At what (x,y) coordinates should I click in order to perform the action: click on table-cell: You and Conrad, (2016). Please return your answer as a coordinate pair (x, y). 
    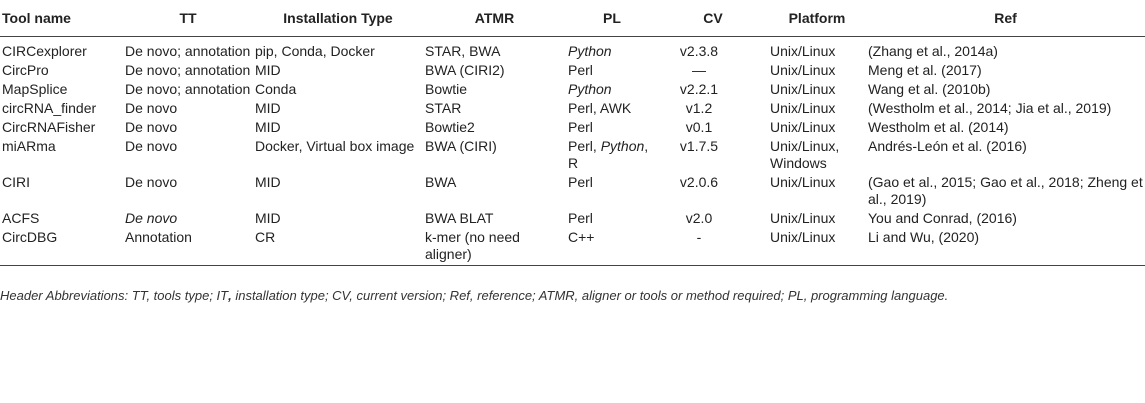
    Looking at the image, I should click on (942, 218).